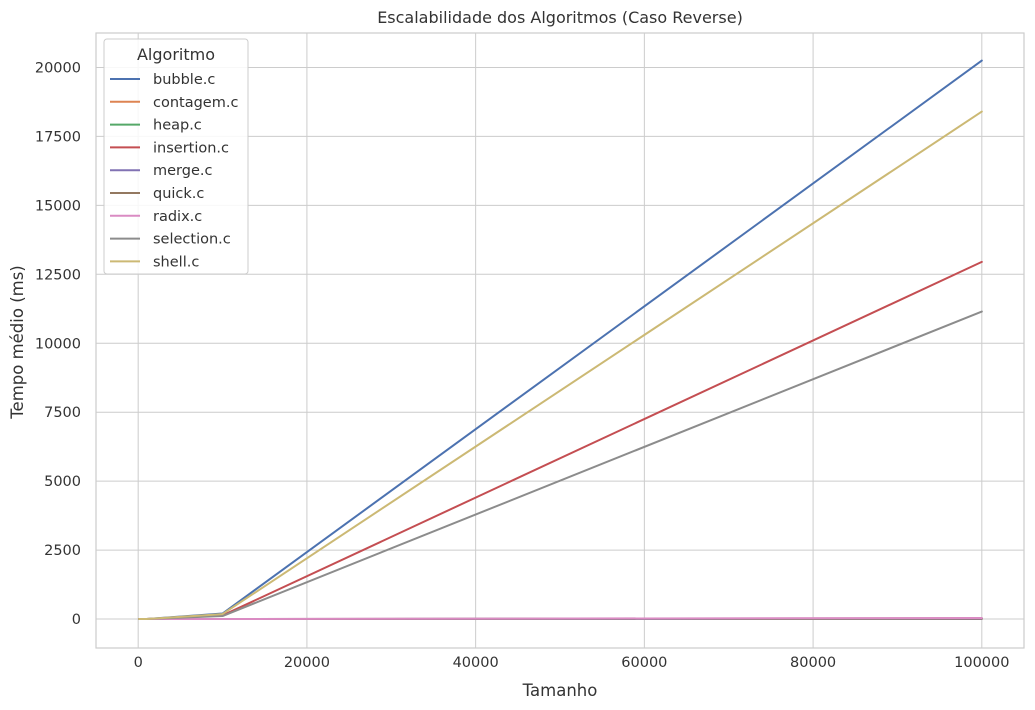  What do you see at coordinates (76, 620) in the screenshot?
I see `y-tick-label: 0` at bounding box center [76, 620].